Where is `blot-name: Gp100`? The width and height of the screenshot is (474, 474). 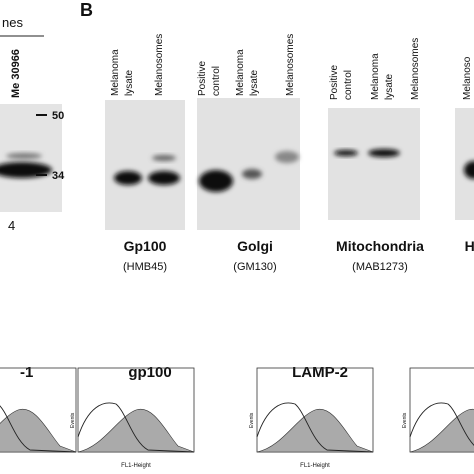
blot-name: Gp100 is located at coordinates (145, 246).